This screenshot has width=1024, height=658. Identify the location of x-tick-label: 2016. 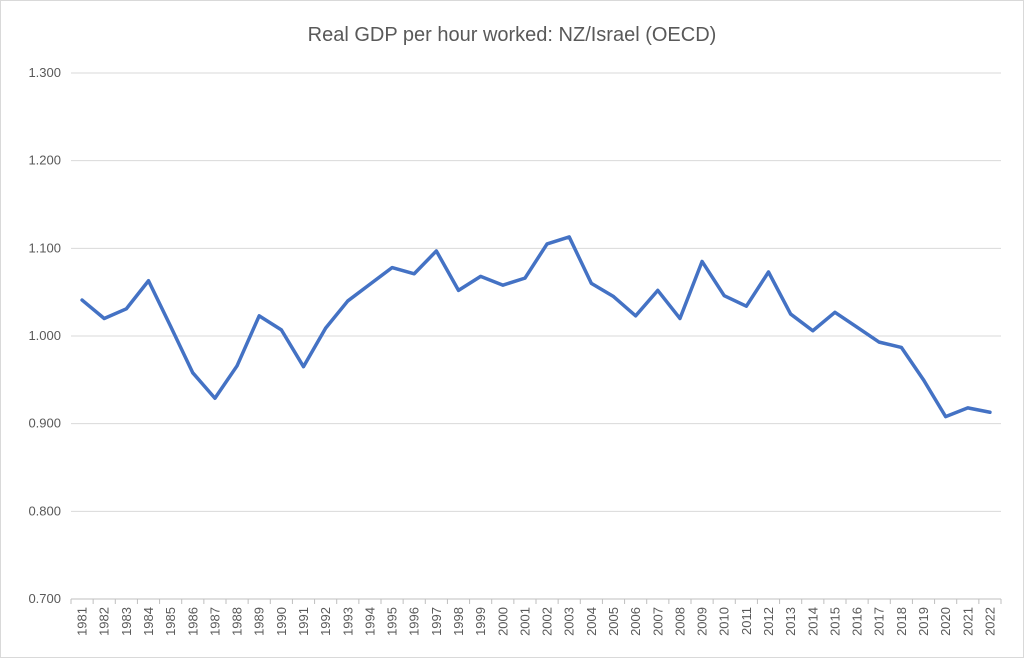
(857, 621).